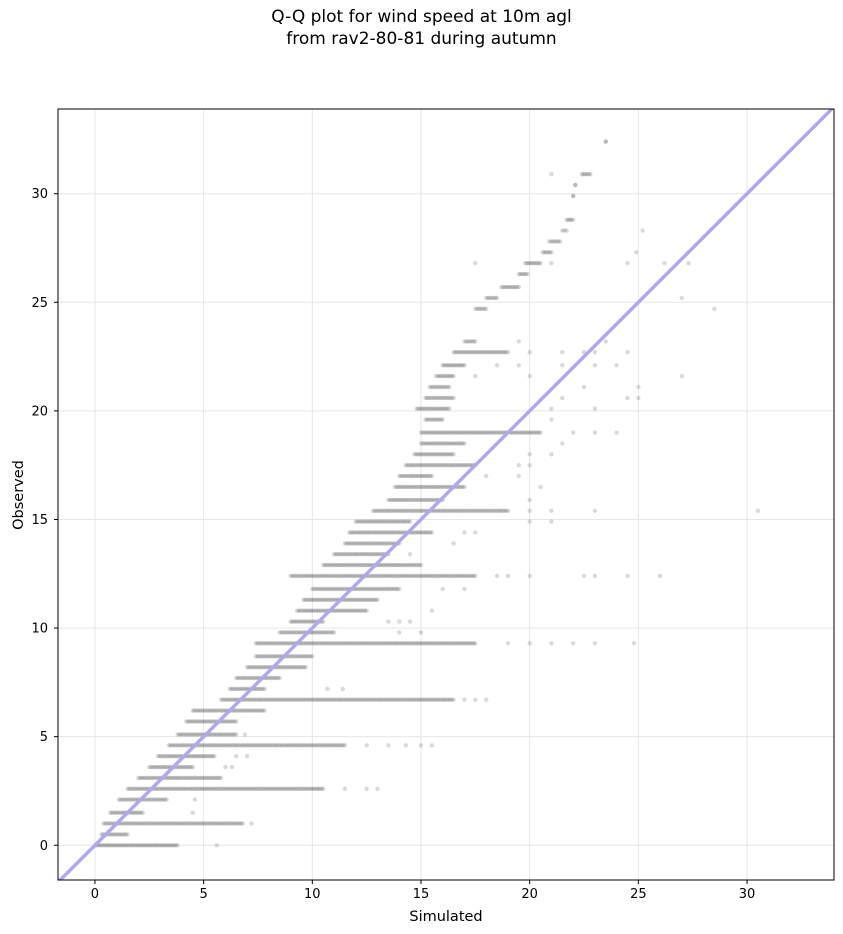  What do you see at coordinates (529, 894) in the screenshot?
I see `x-tick-label: 20` at bounding box center [529, 894].